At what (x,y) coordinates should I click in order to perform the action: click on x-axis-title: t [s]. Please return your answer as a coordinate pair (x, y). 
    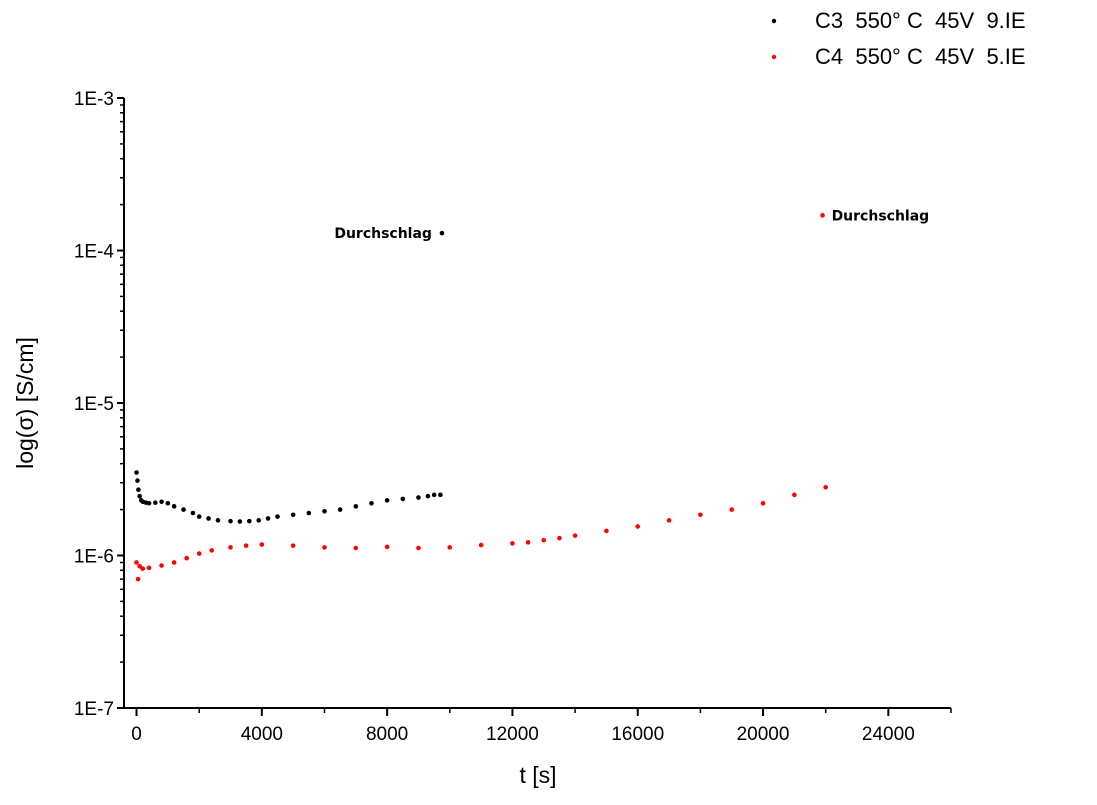
    Looking at the image, I should click on (537, 775).